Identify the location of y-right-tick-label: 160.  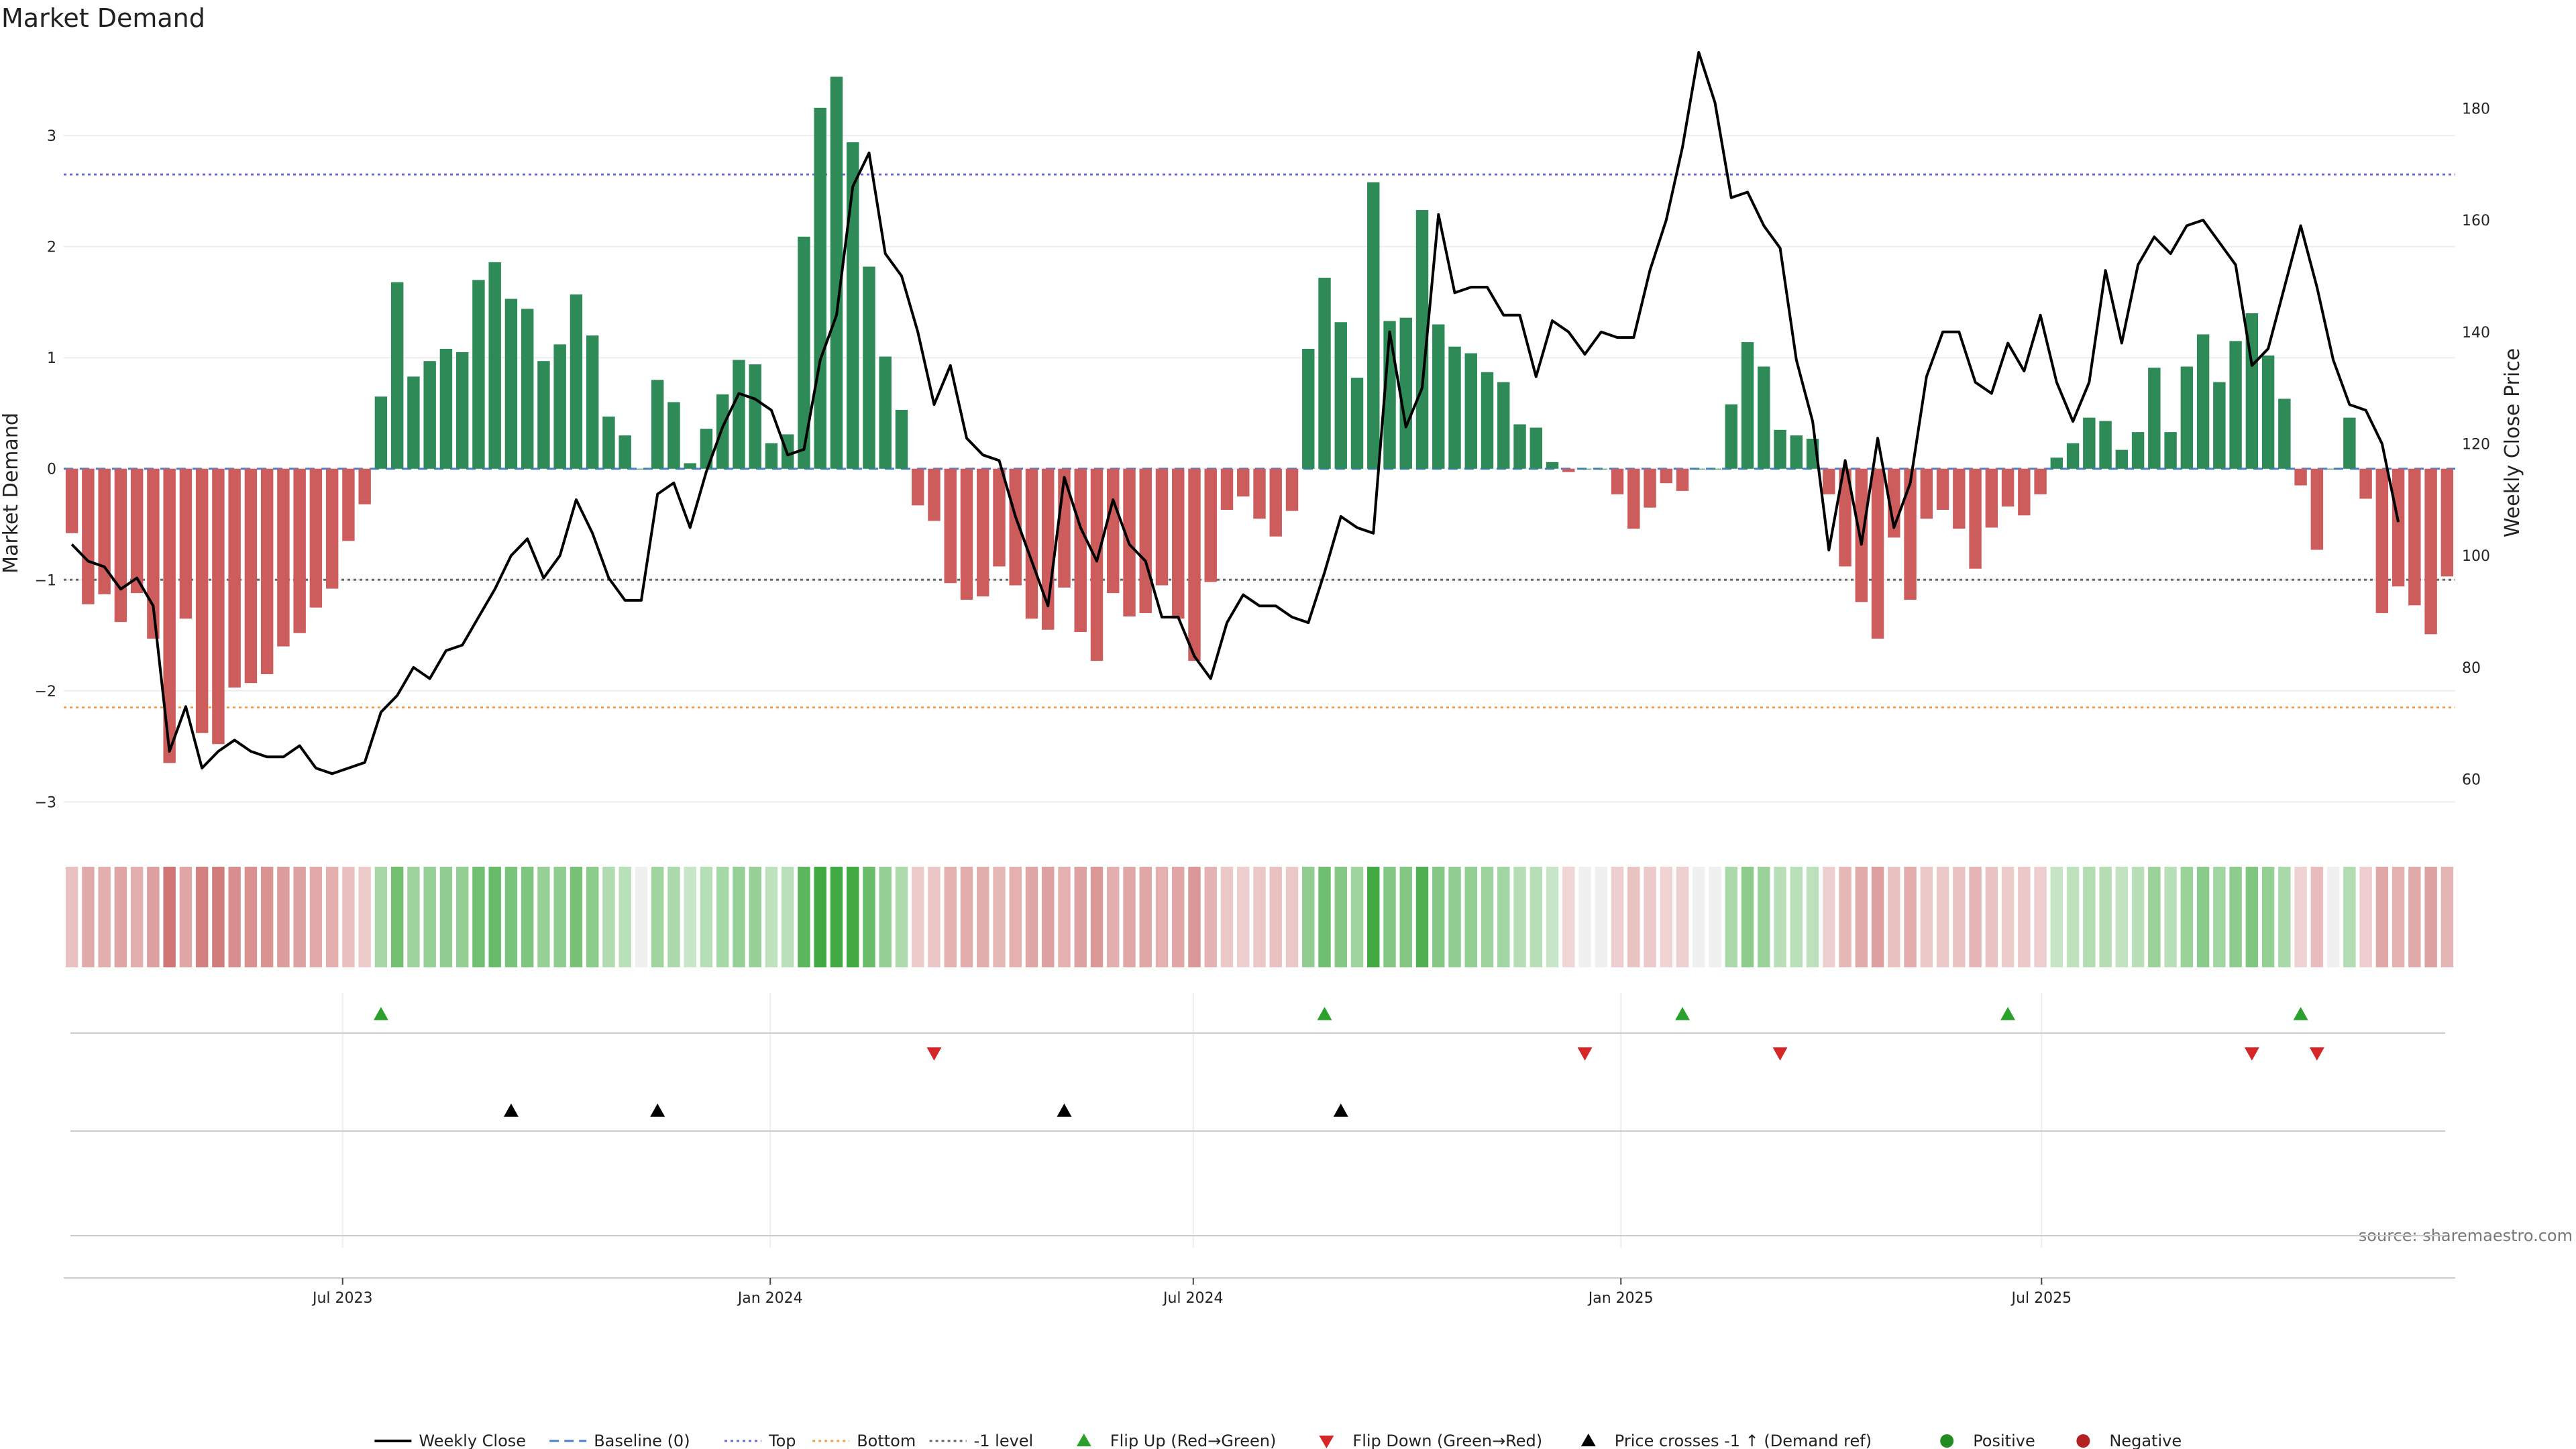
(2476, 221).